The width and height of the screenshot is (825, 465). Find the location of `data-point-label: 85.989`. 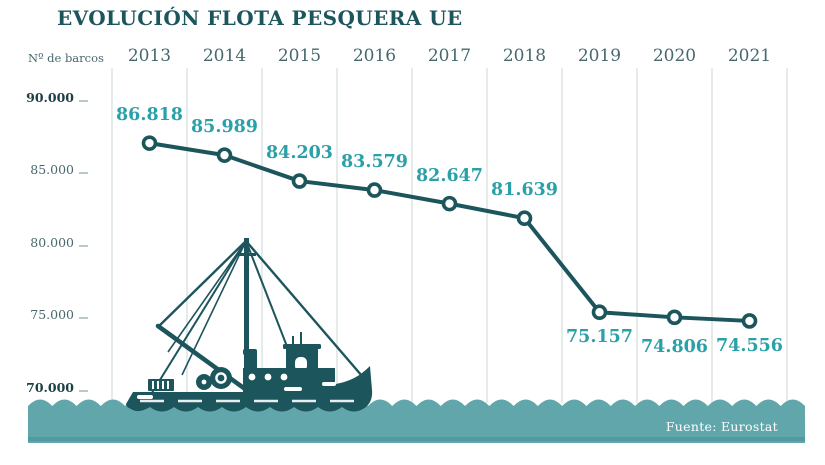

data-point-label: 85.989 is located at coordinates (224, 127).